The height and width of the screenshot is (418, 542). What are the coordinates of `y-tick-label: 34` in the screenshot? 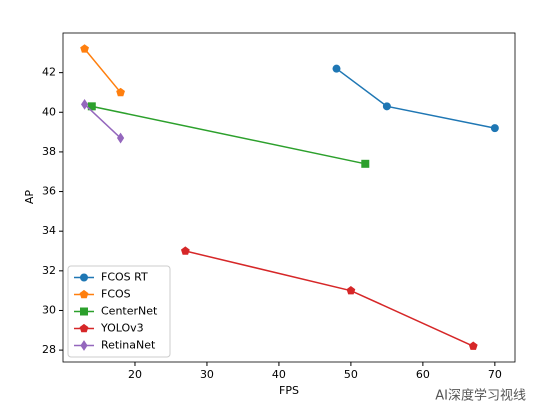 It's located at (49, 230).